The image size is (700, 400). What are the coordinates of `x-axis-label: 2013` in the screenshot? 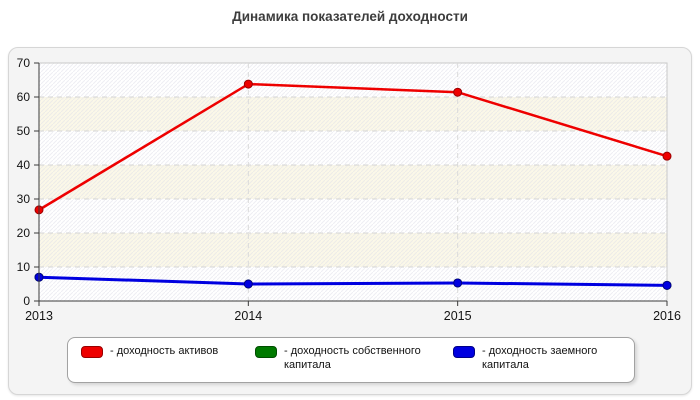 It's located at (39, 316).